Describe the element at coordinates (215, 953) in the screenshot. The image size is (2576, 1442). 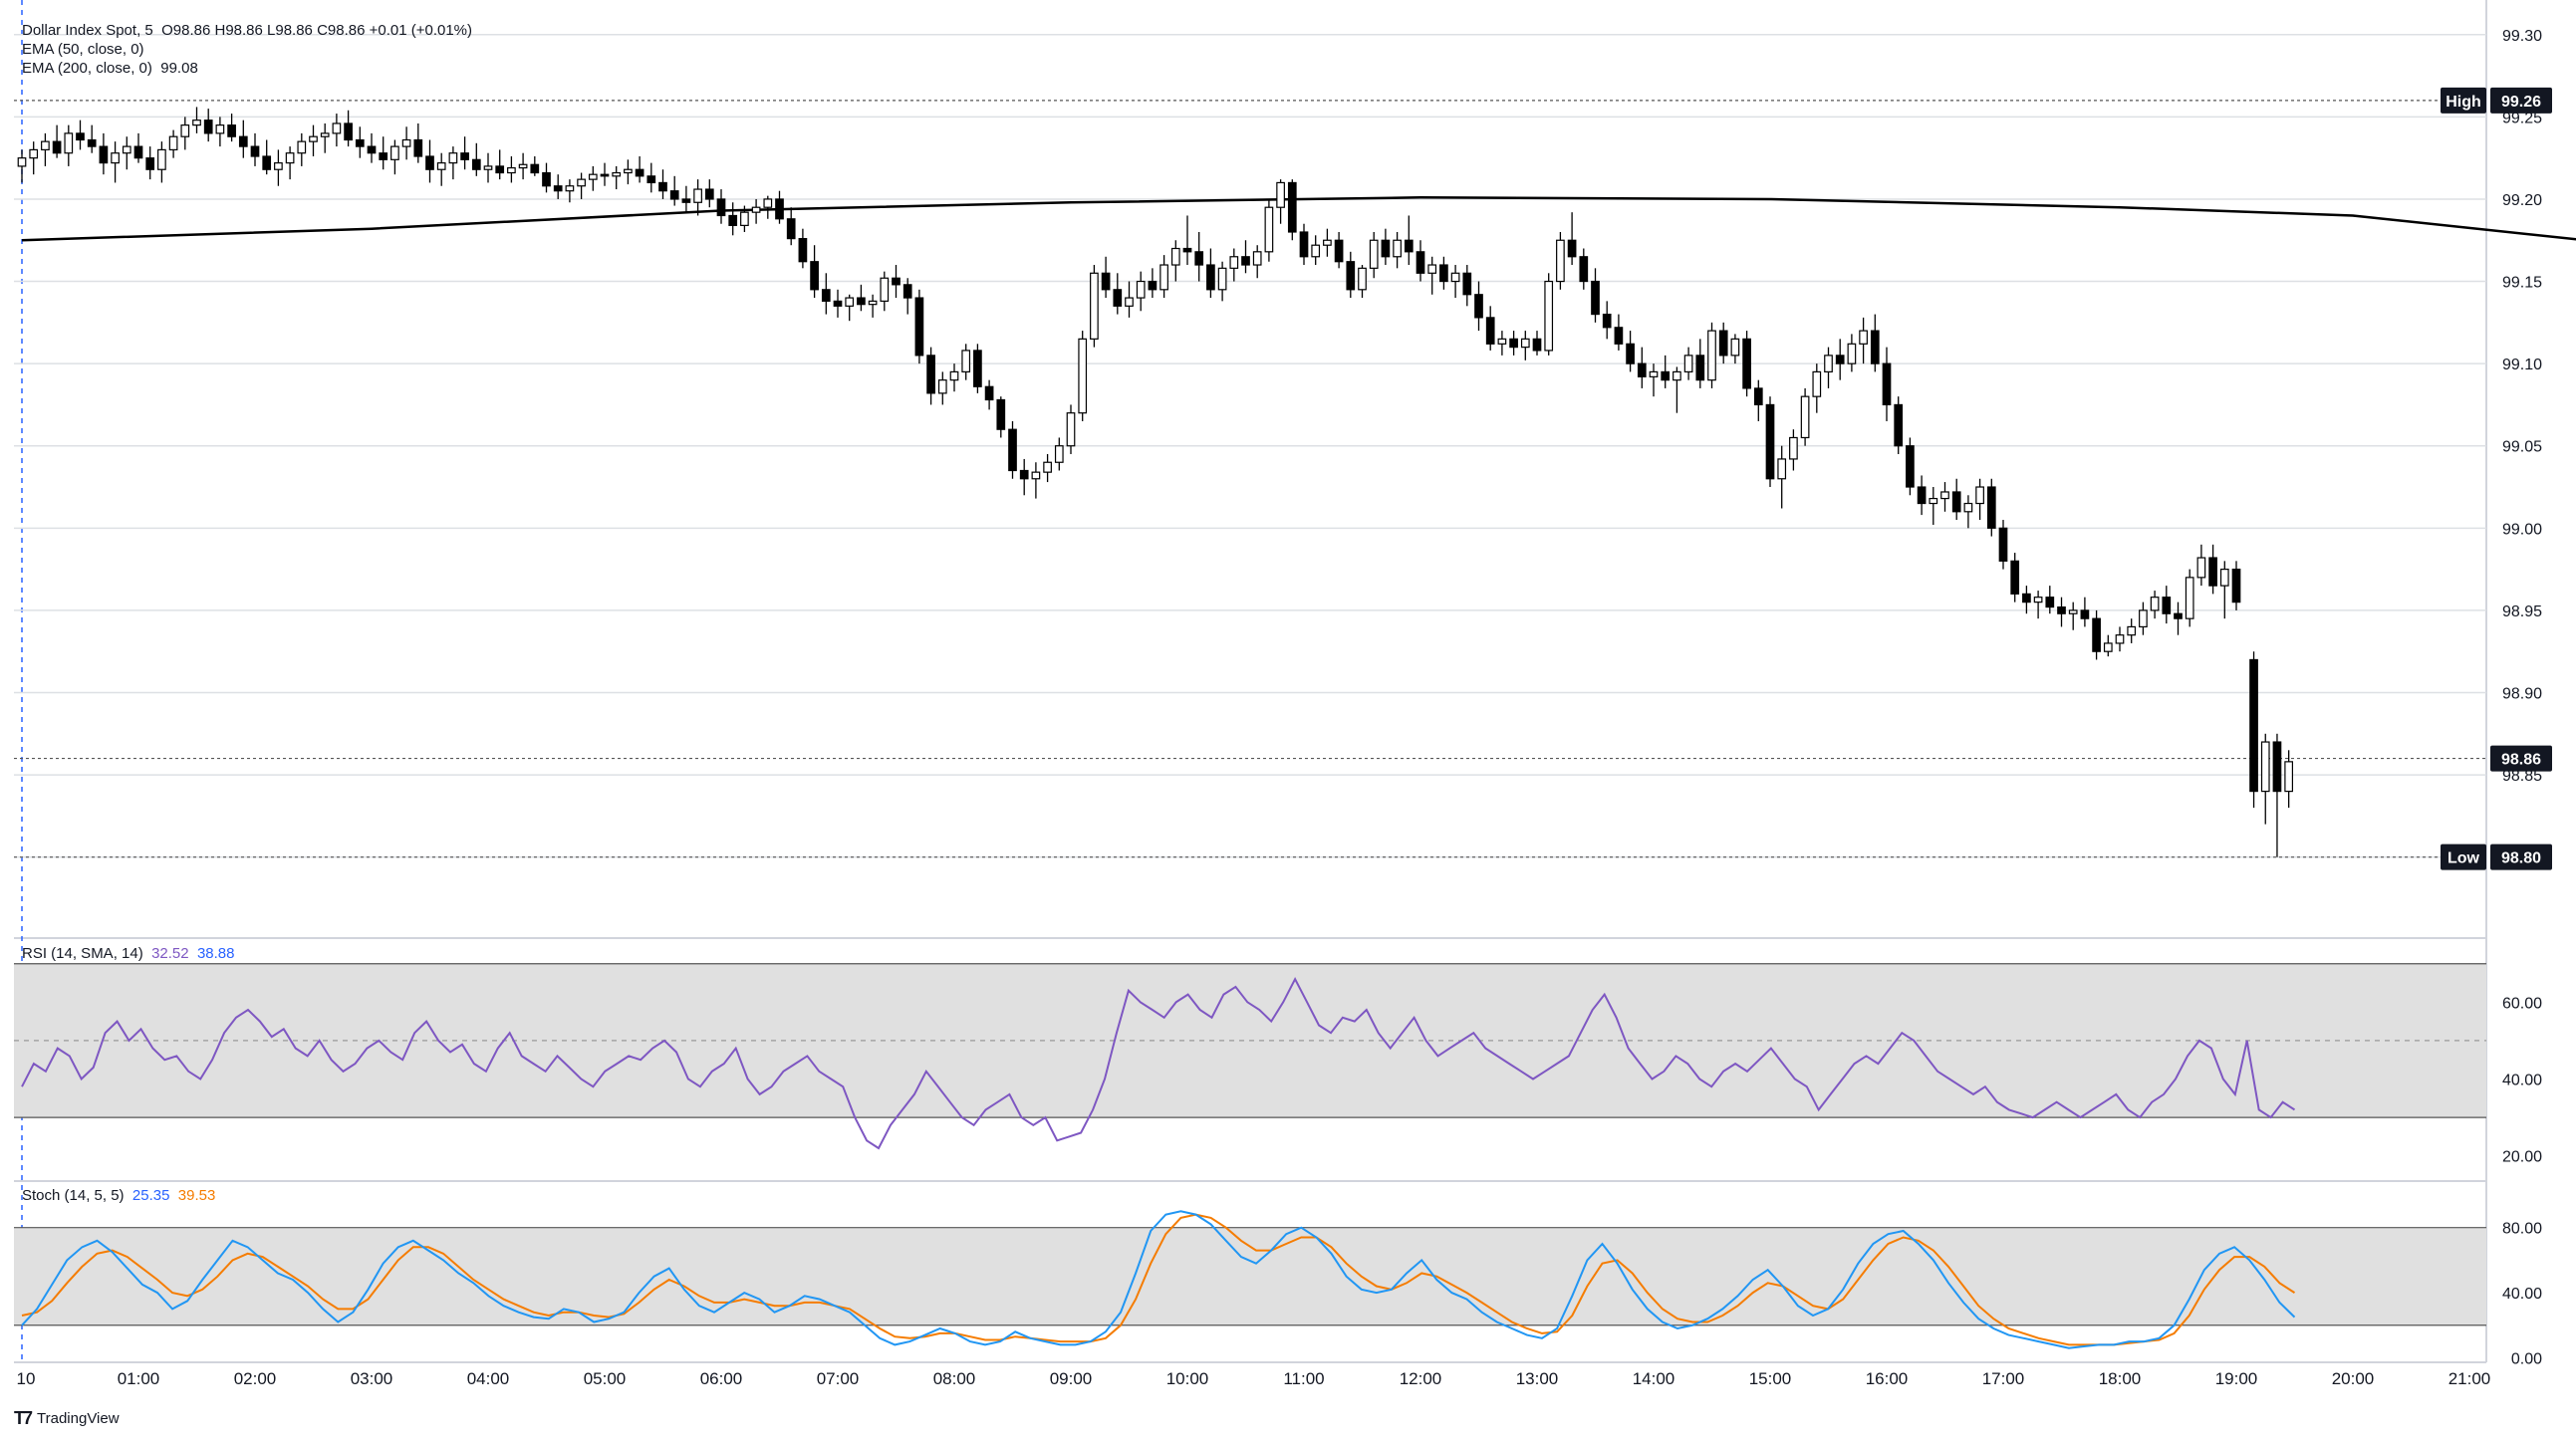
I see `rsi-sma-value: 38.88` at that location.